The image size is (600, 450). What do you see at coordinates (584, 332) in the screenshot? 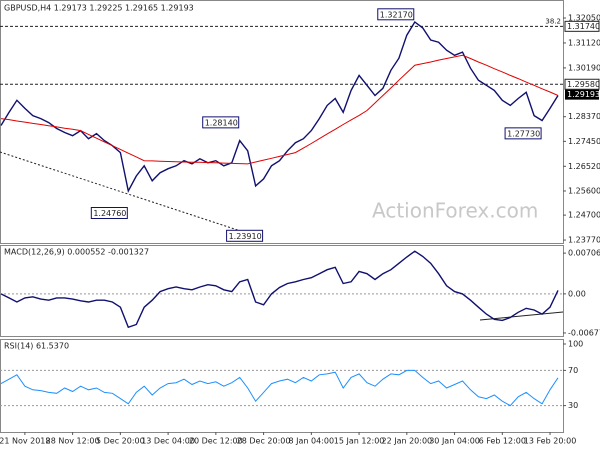
I see `y-tick-label: -0.006774` at bounding box center [584, 332].